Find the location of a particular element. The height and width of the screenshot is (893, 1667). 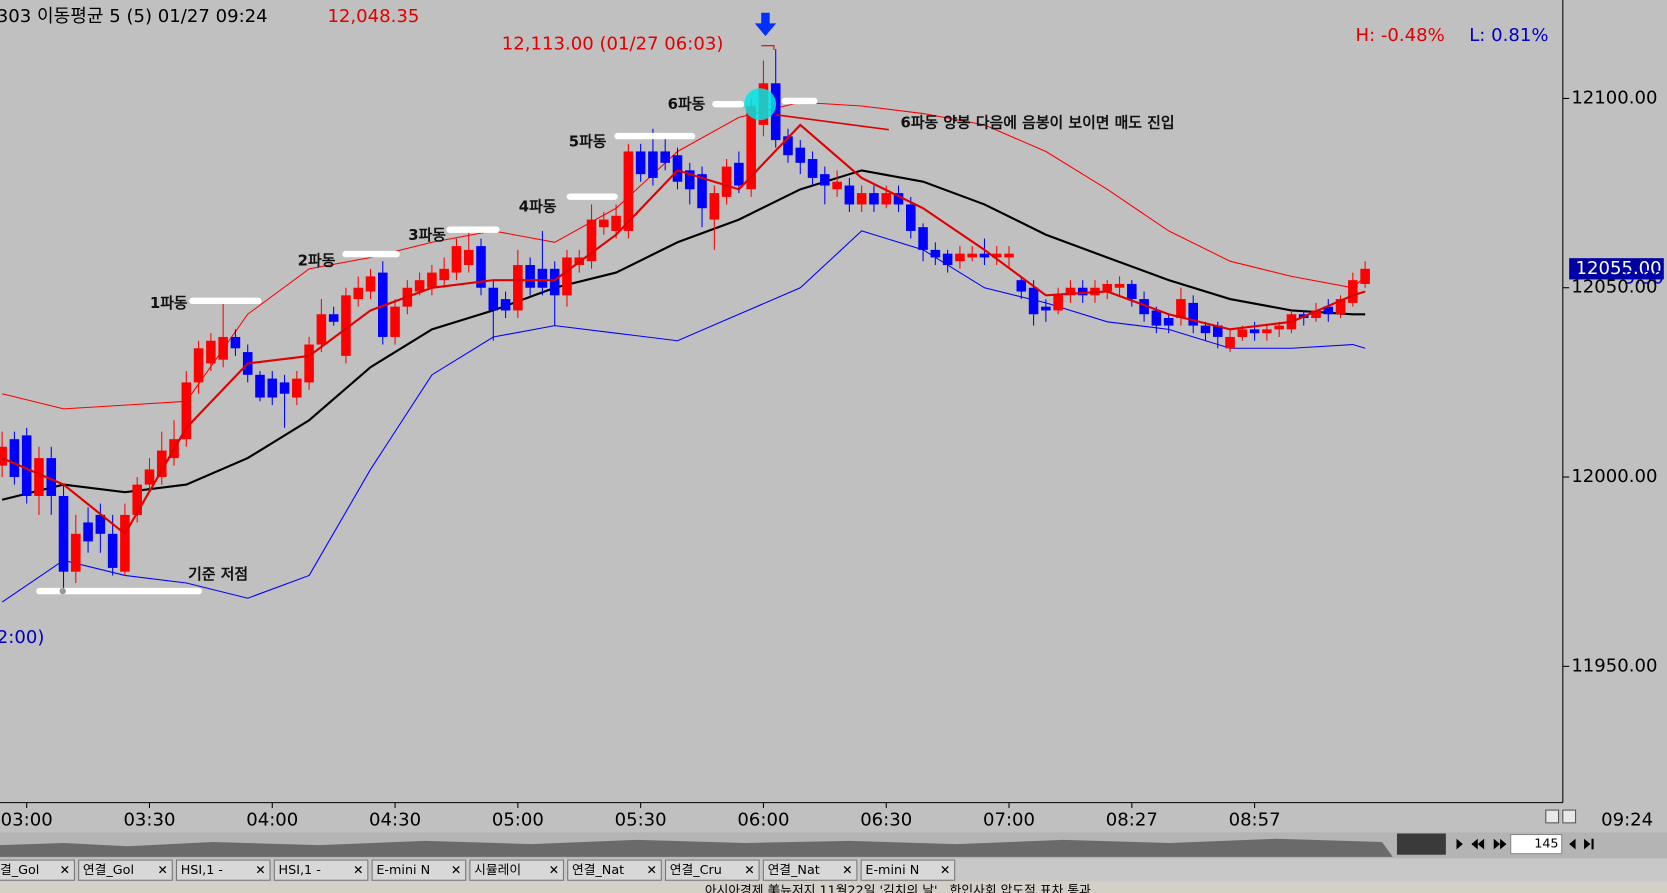

x-tick-label: 06:00 is located at coordinates (763, 820).